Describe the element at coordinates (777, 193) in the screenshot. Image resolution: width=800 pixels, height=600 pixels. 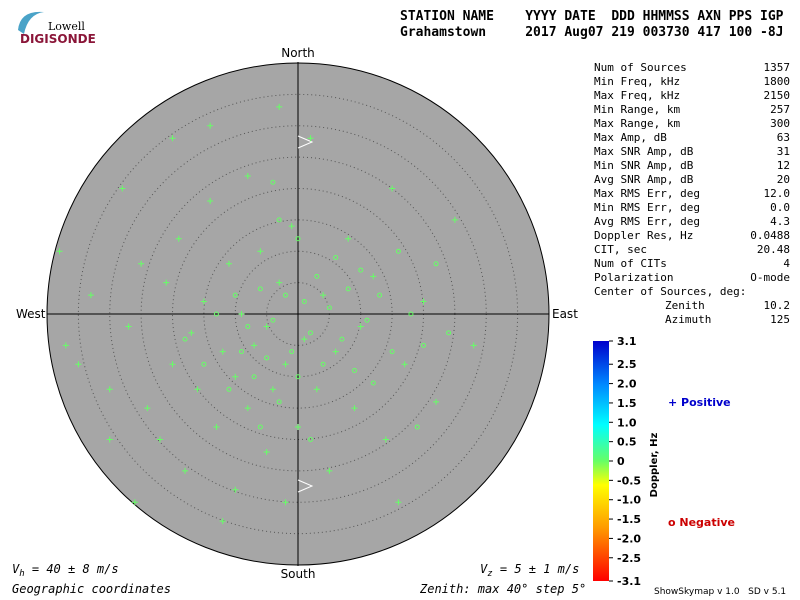
I see `stat-value: 12.0` at that location.